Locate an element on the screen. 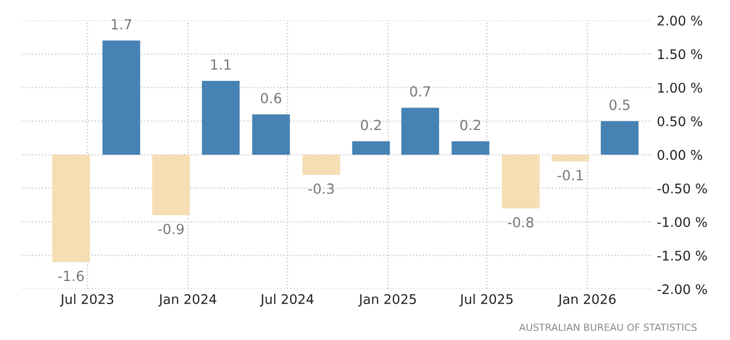 This screenshot has height=340, width=730. data-label: -0.9 is located at coordinates (171, 229).